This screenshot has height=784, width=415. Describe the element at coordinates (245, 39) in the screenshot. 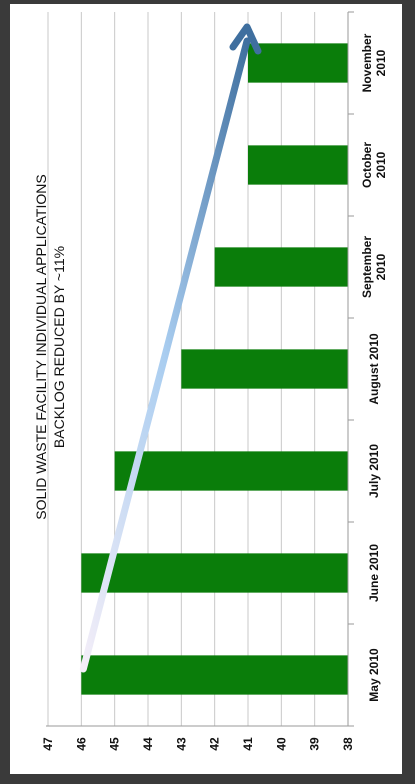

I see `trend-arrow-head` at that location.